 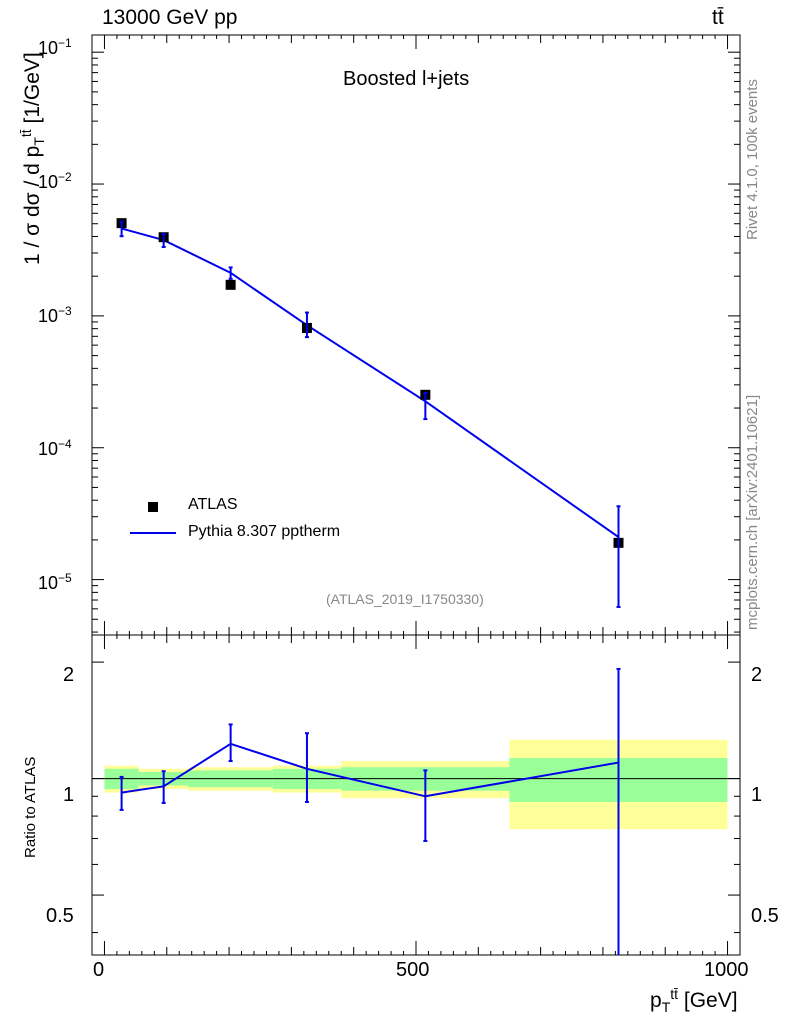 What do you see at coordinates (752, 512) in the screenshot?
I see `mcplots-label: mcplots.cern.ch [arXiv:2401.10621]` at bounding box center [752, 512].